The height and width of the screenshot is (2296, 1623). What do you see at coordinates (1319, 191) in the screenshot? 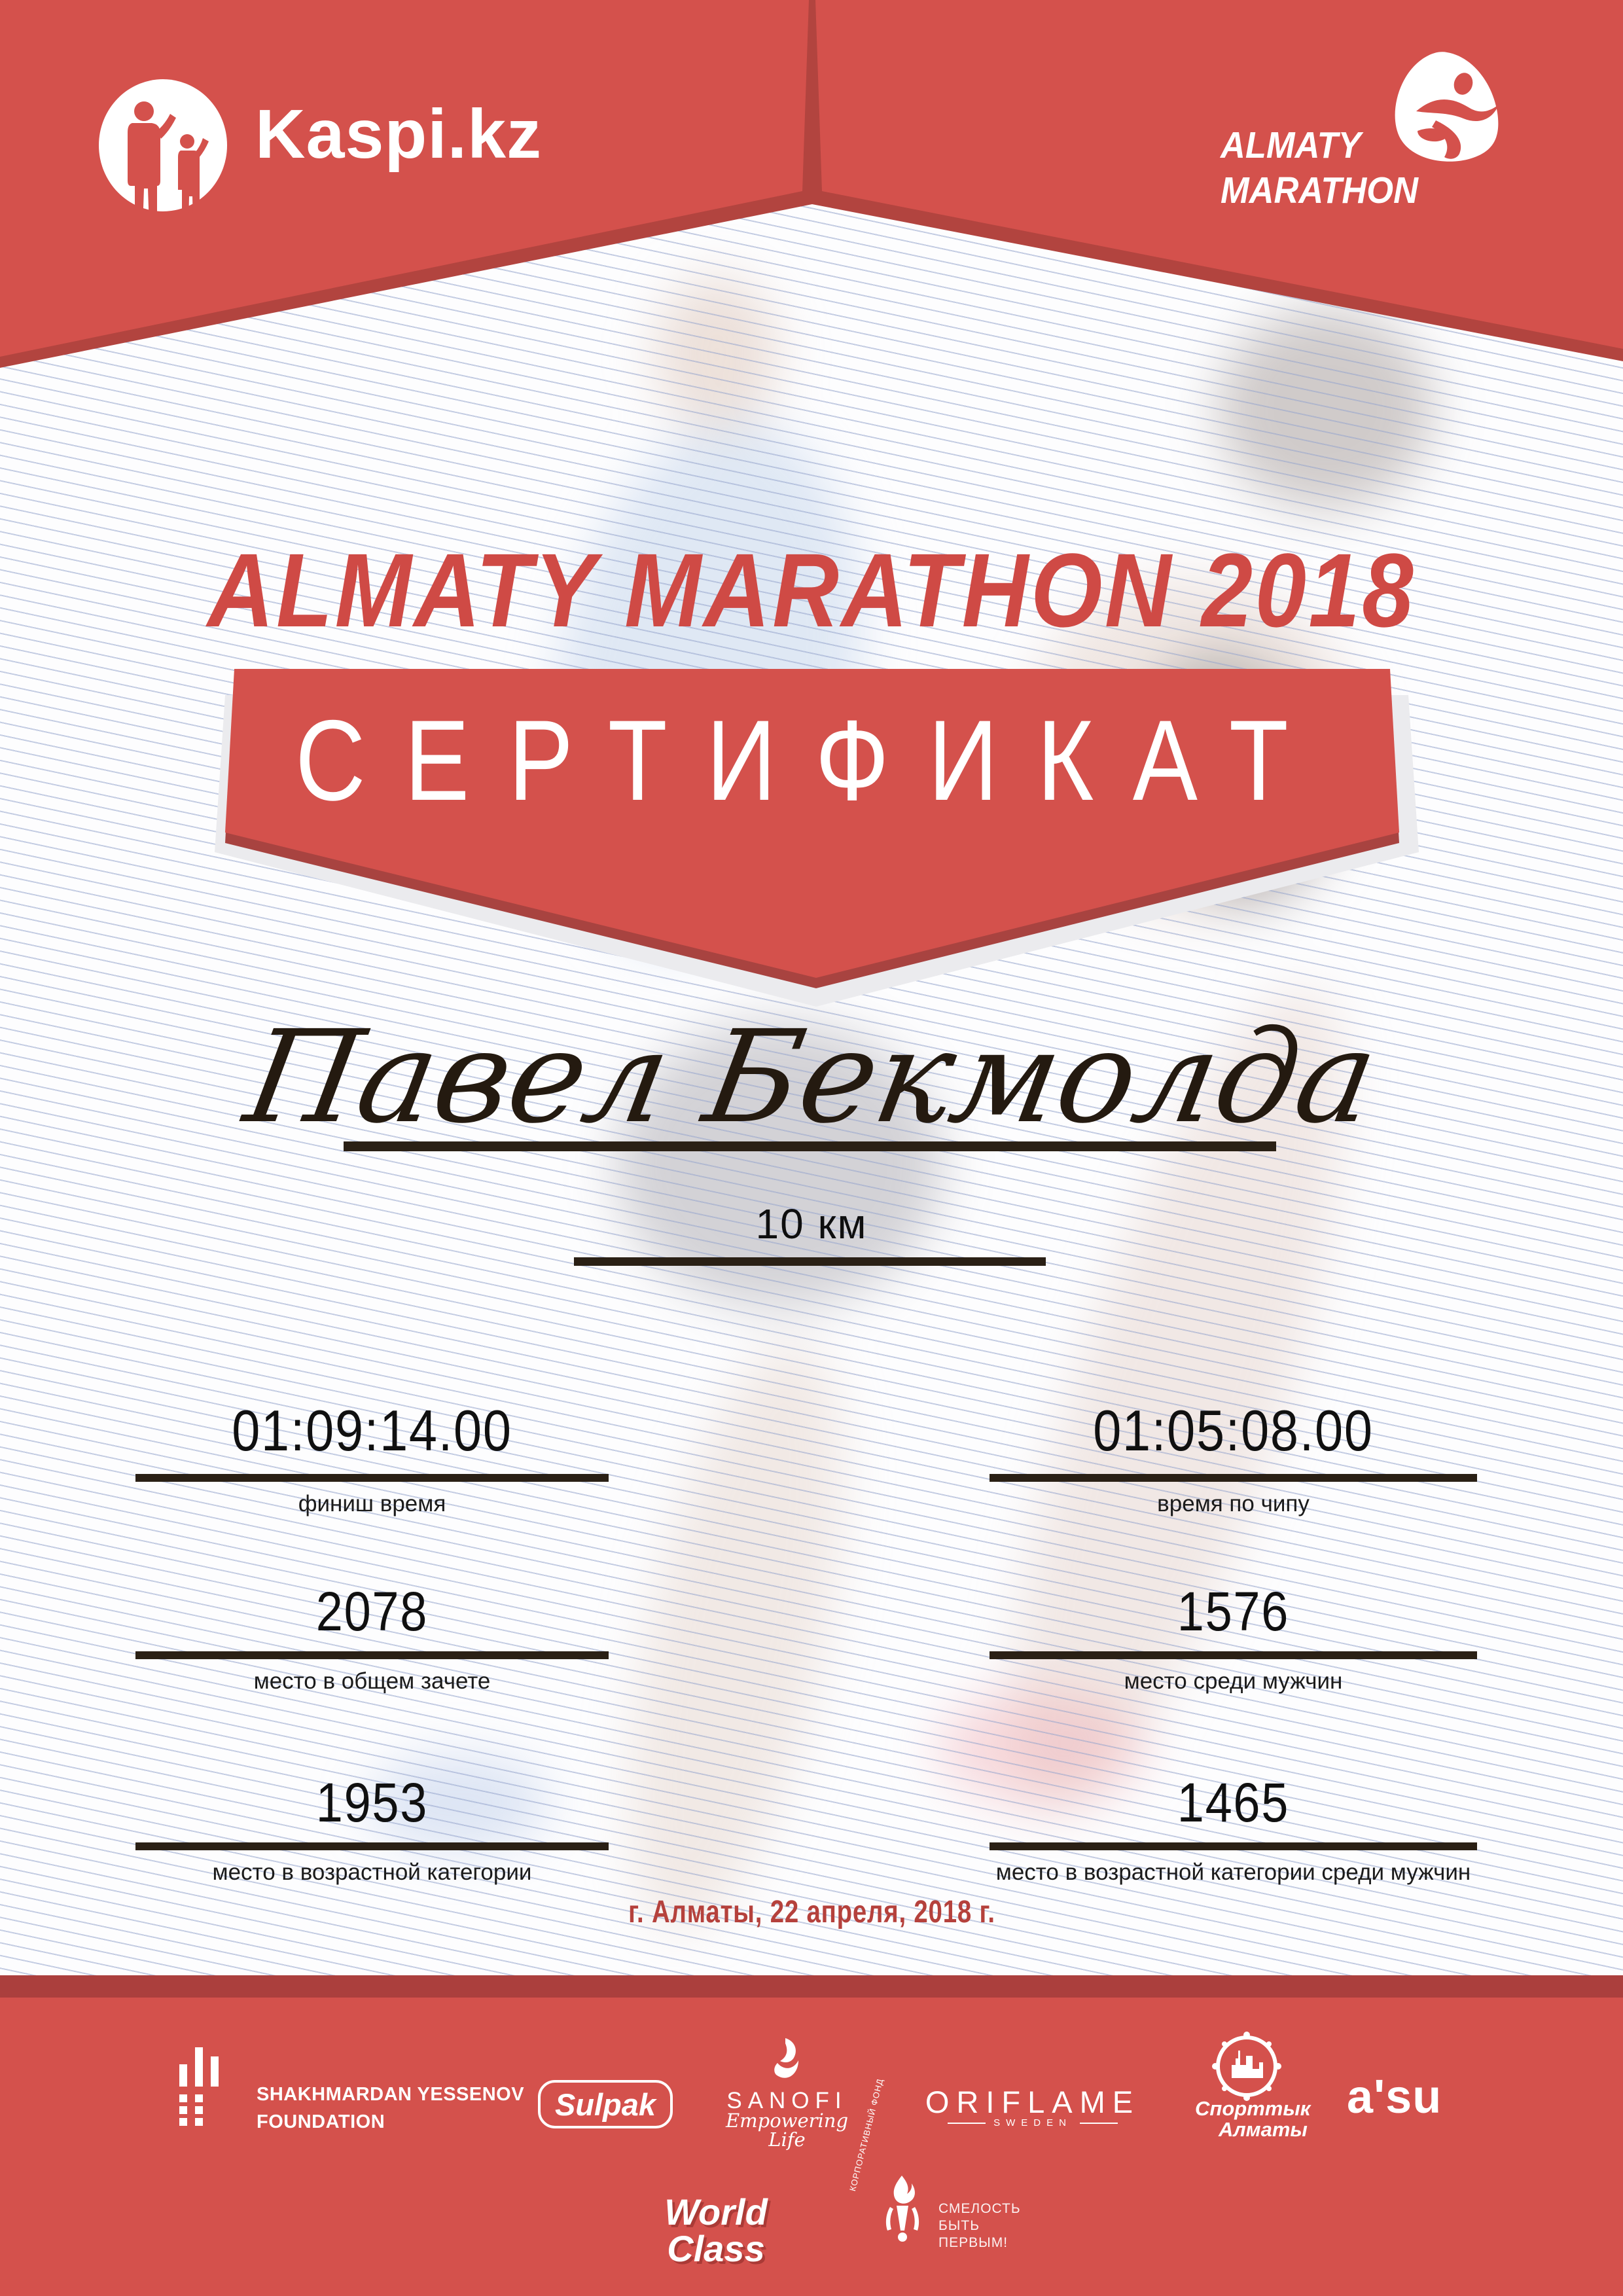
I see `almaty-marathon-logo-text-2: MARATHON` at bounding box center [1319, 191].